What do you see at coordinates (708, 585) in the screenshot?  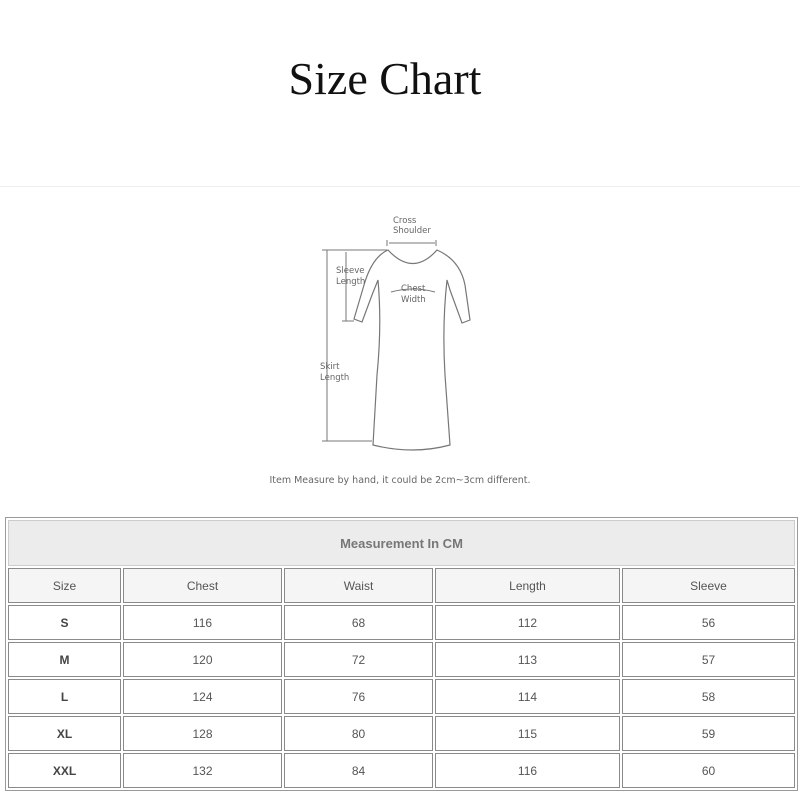 I see `header-sleeve: Sleeve` at bounding box center [708, 585].